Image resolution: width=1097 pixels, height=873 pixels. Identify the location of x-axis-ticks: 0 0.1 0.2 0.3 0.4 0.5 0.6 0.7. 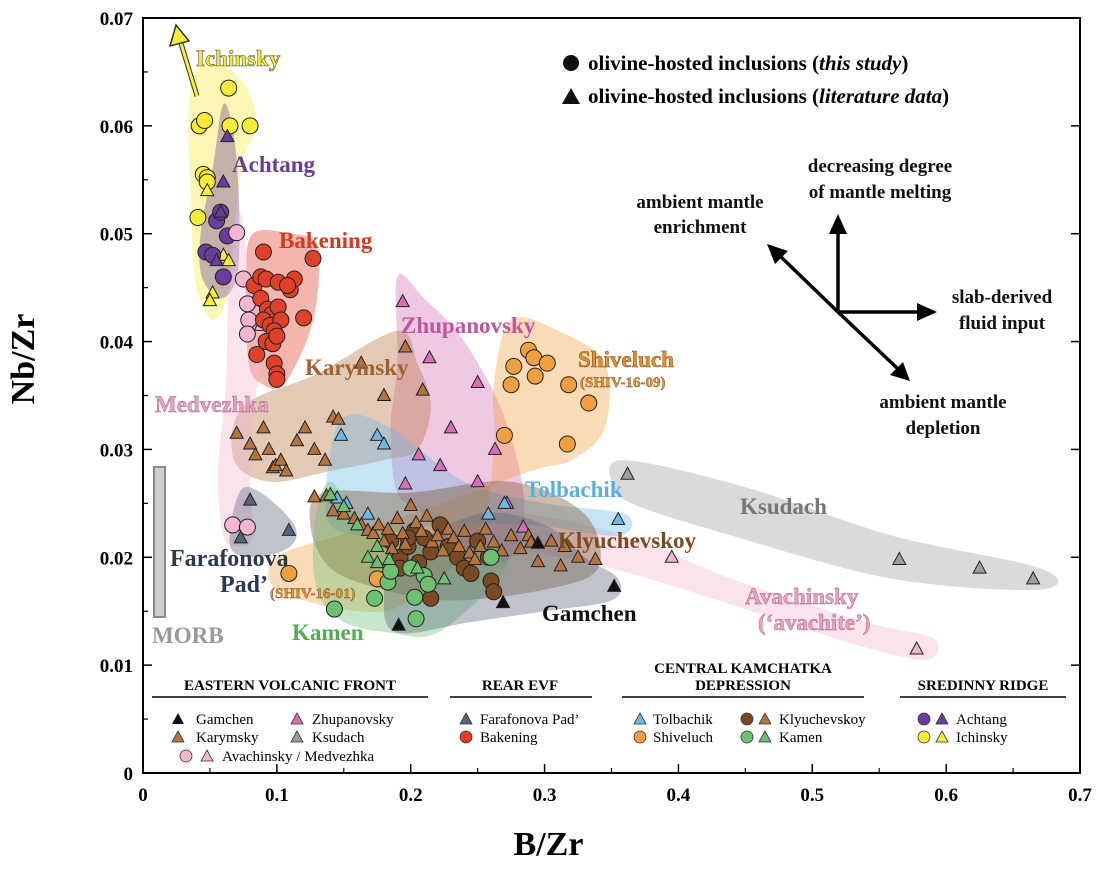
(615, 785).